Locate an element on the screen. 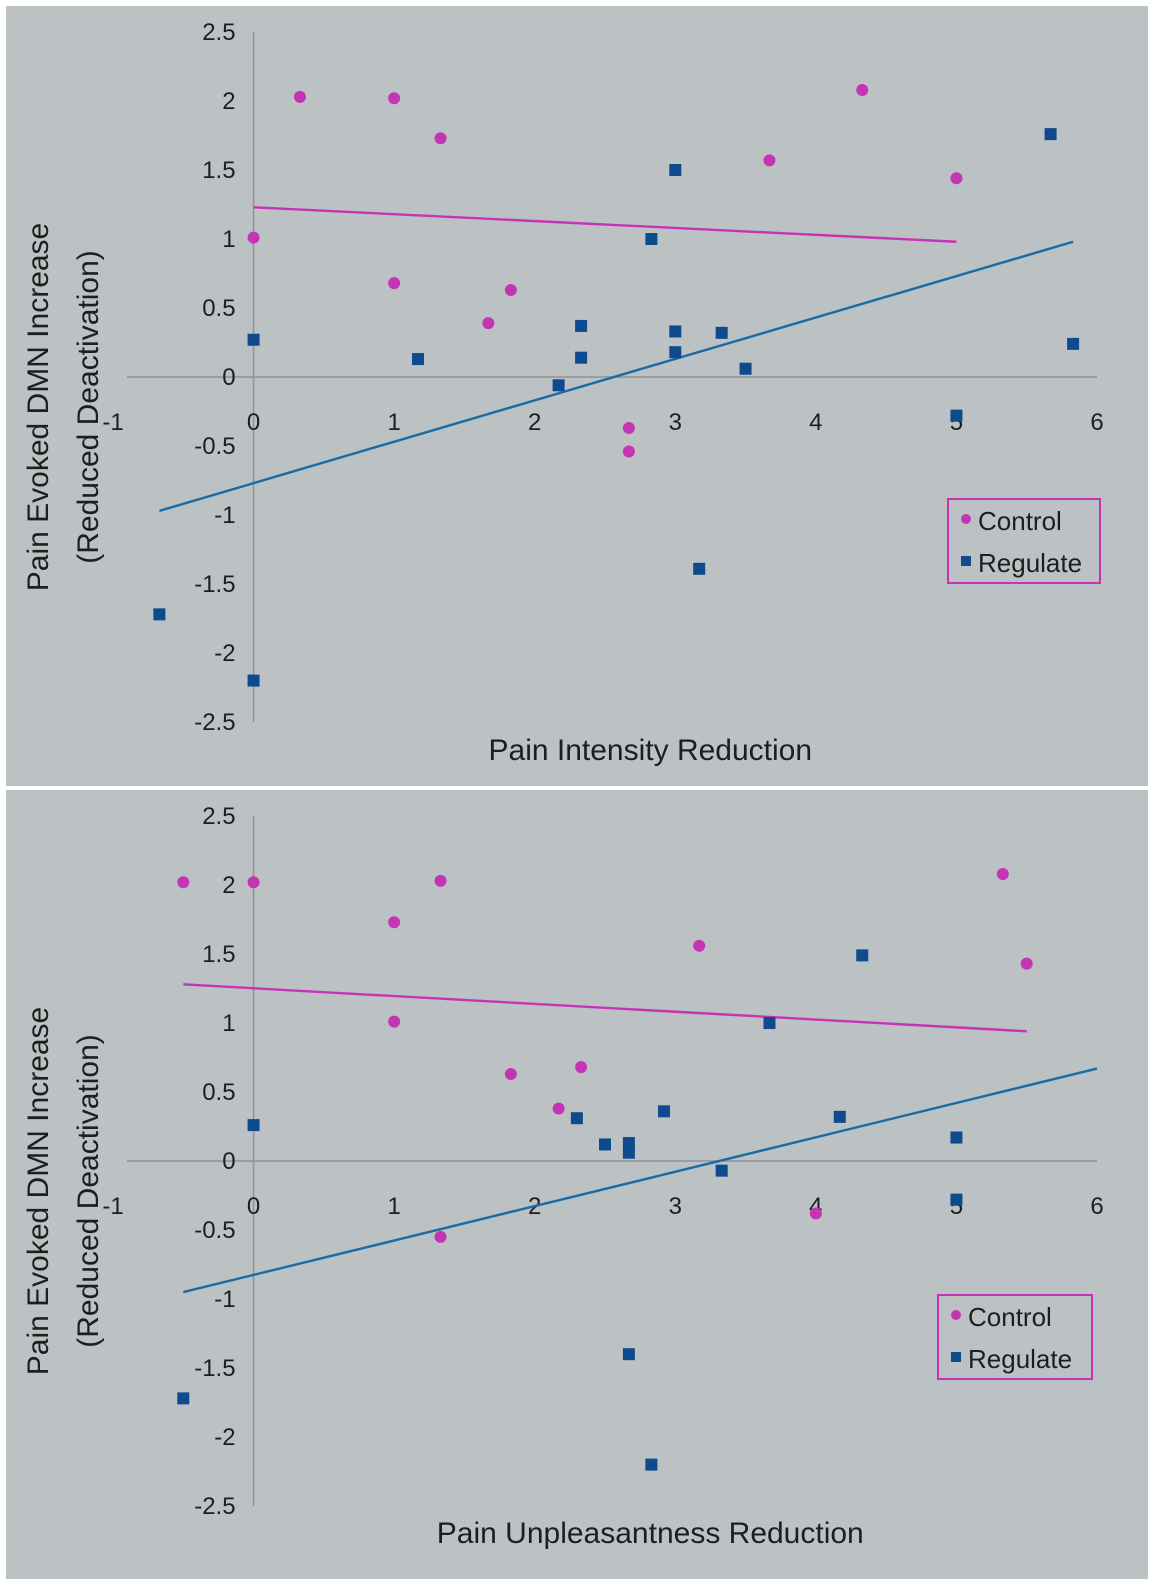 This screenshot has width=1154, height=1579. y-tick-label: -1 is located at coordinates (224, 515).